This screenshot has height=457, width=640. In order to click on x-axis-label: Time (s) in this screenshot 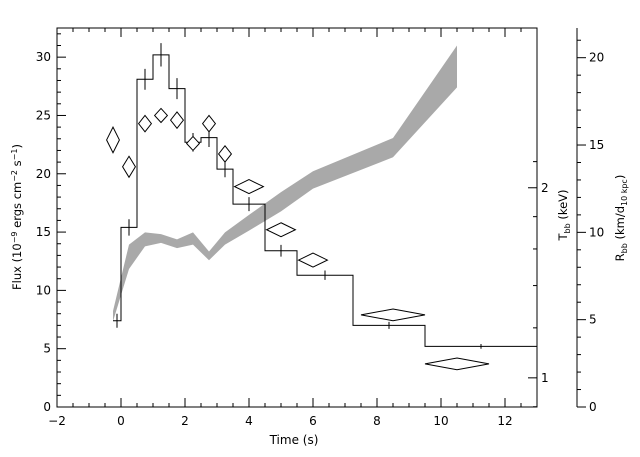, I will do `click(294, 440)`.